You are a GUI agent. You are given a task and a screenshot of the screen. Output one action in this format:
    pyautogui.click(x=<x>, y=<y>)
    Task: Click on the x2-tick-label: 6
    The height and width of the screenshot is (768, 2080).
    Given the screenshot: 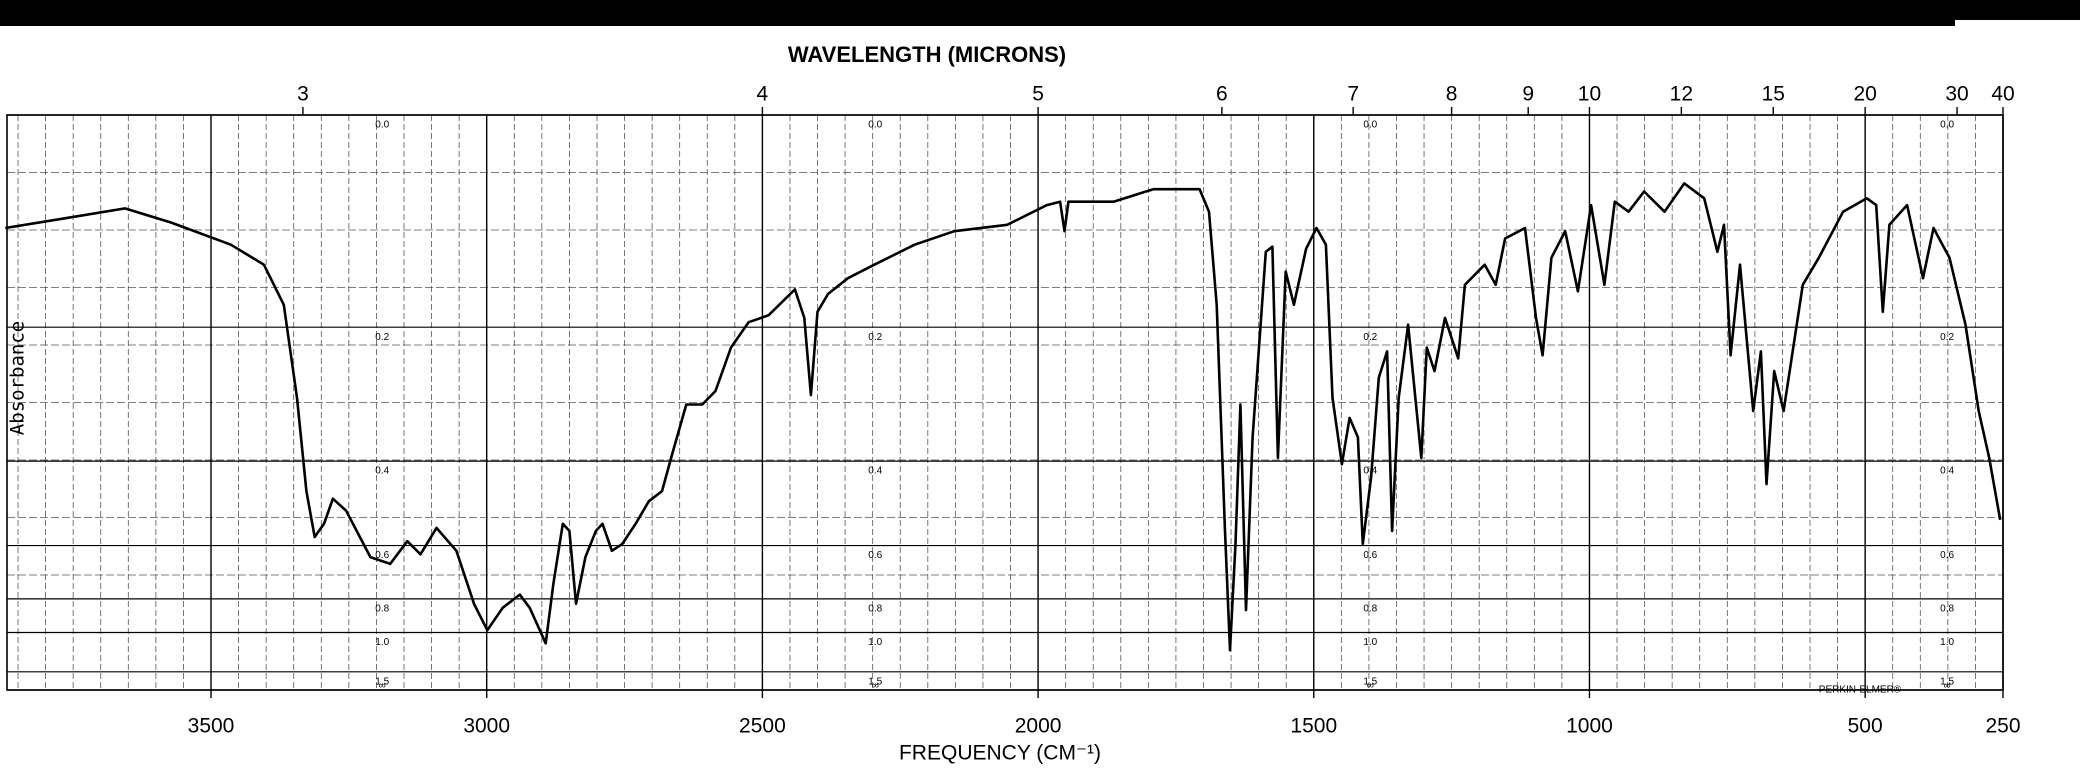 What is the action you would take?
    pyautogui.click(x=1222, y=94)
    